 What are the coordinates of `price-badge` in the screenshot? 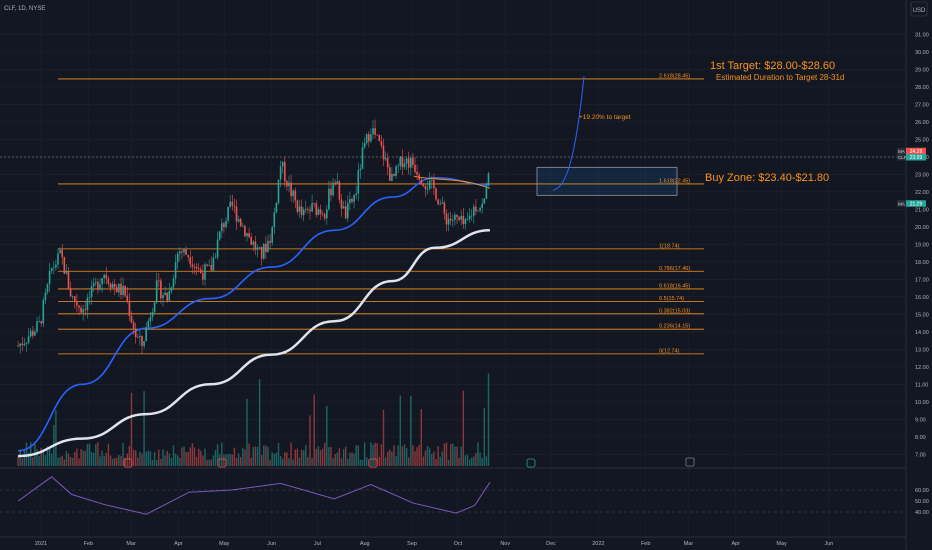 It's located at (916, 151).